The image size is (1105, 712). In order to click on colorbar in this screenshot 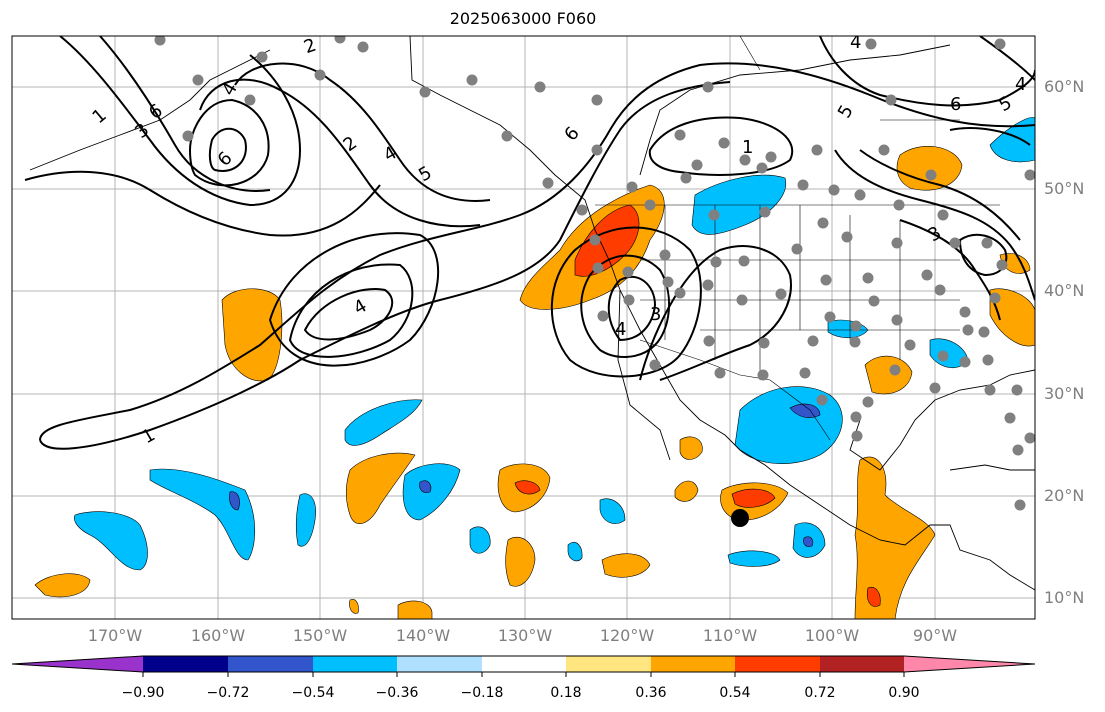, I will do `click(523, 666)`.